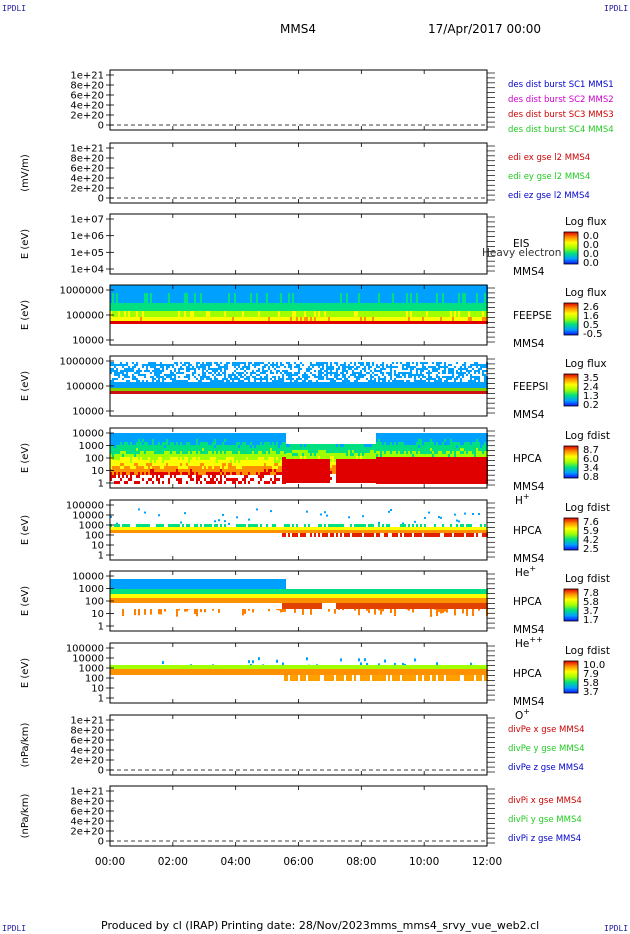  What do you see at coordinates (546, 730) in the screenshot?
I see `legend-entry: divPe x gse MMS4` at bounding box center [546, 730].